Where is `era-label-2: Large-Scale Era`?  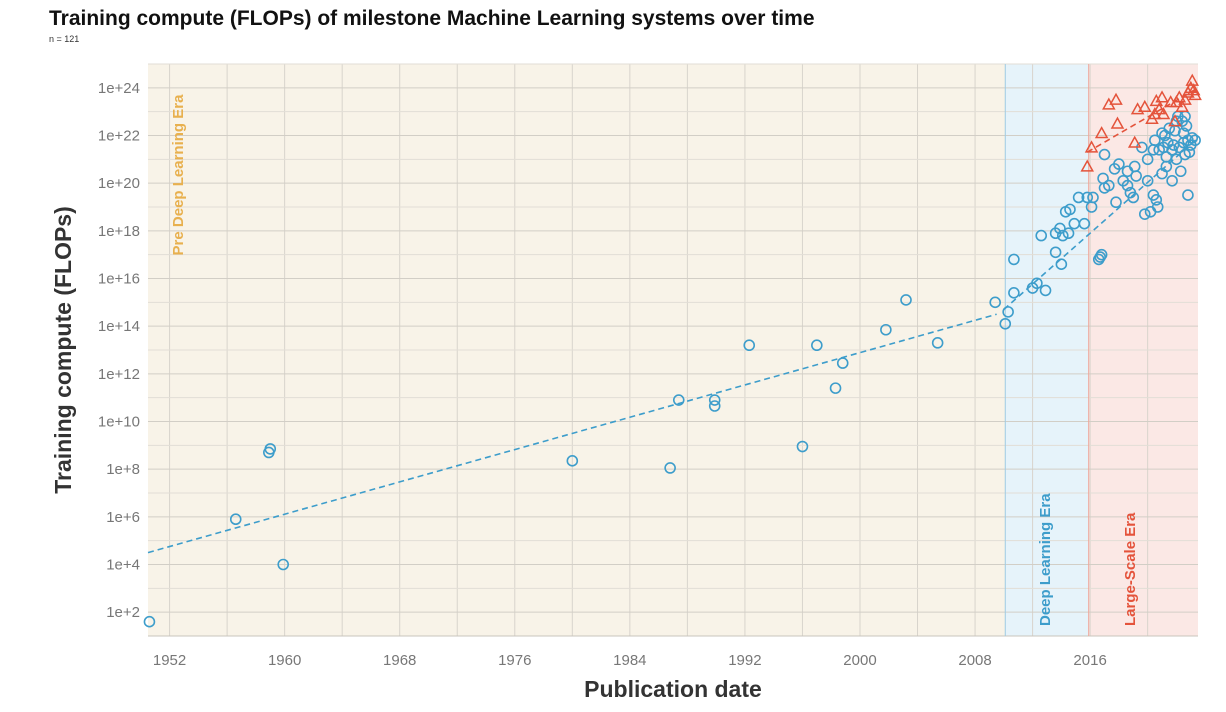
era-label-2: Large-Scale Era is located at coordinates (1130, 569).